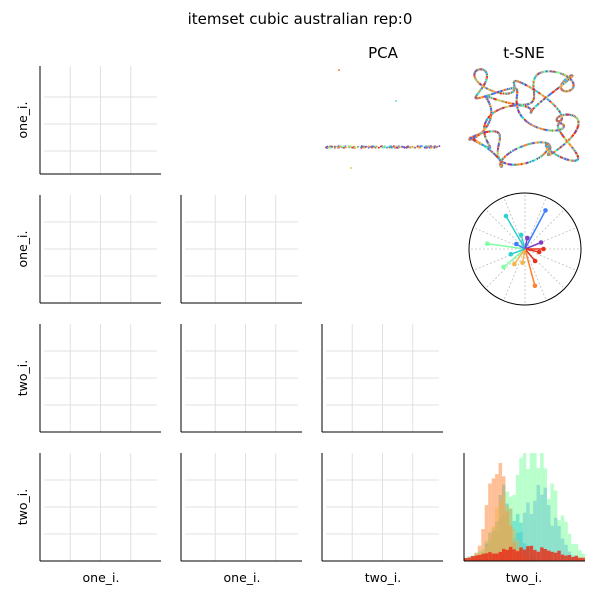 Image resolution: width=600 pixels, height=600 pixels. I want to click on pca-scatter, so click(383, 119).